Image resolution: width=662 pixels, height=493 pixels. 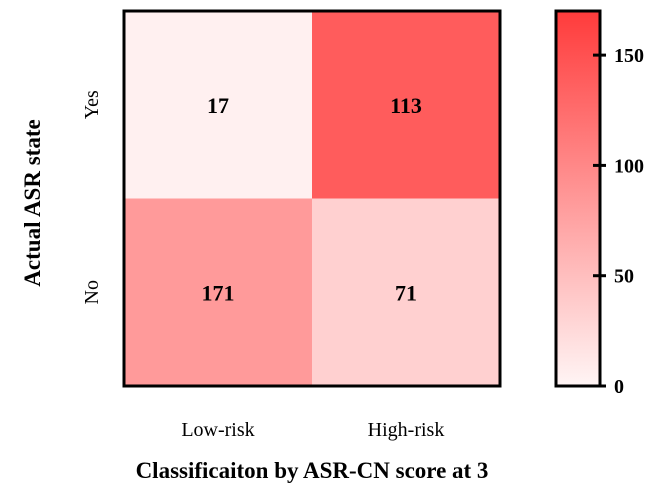 What do you see at coordinates (217, 430) in the screenshot?
I see `x-tick-label: Low-risk` at bounding box center [217, 430].